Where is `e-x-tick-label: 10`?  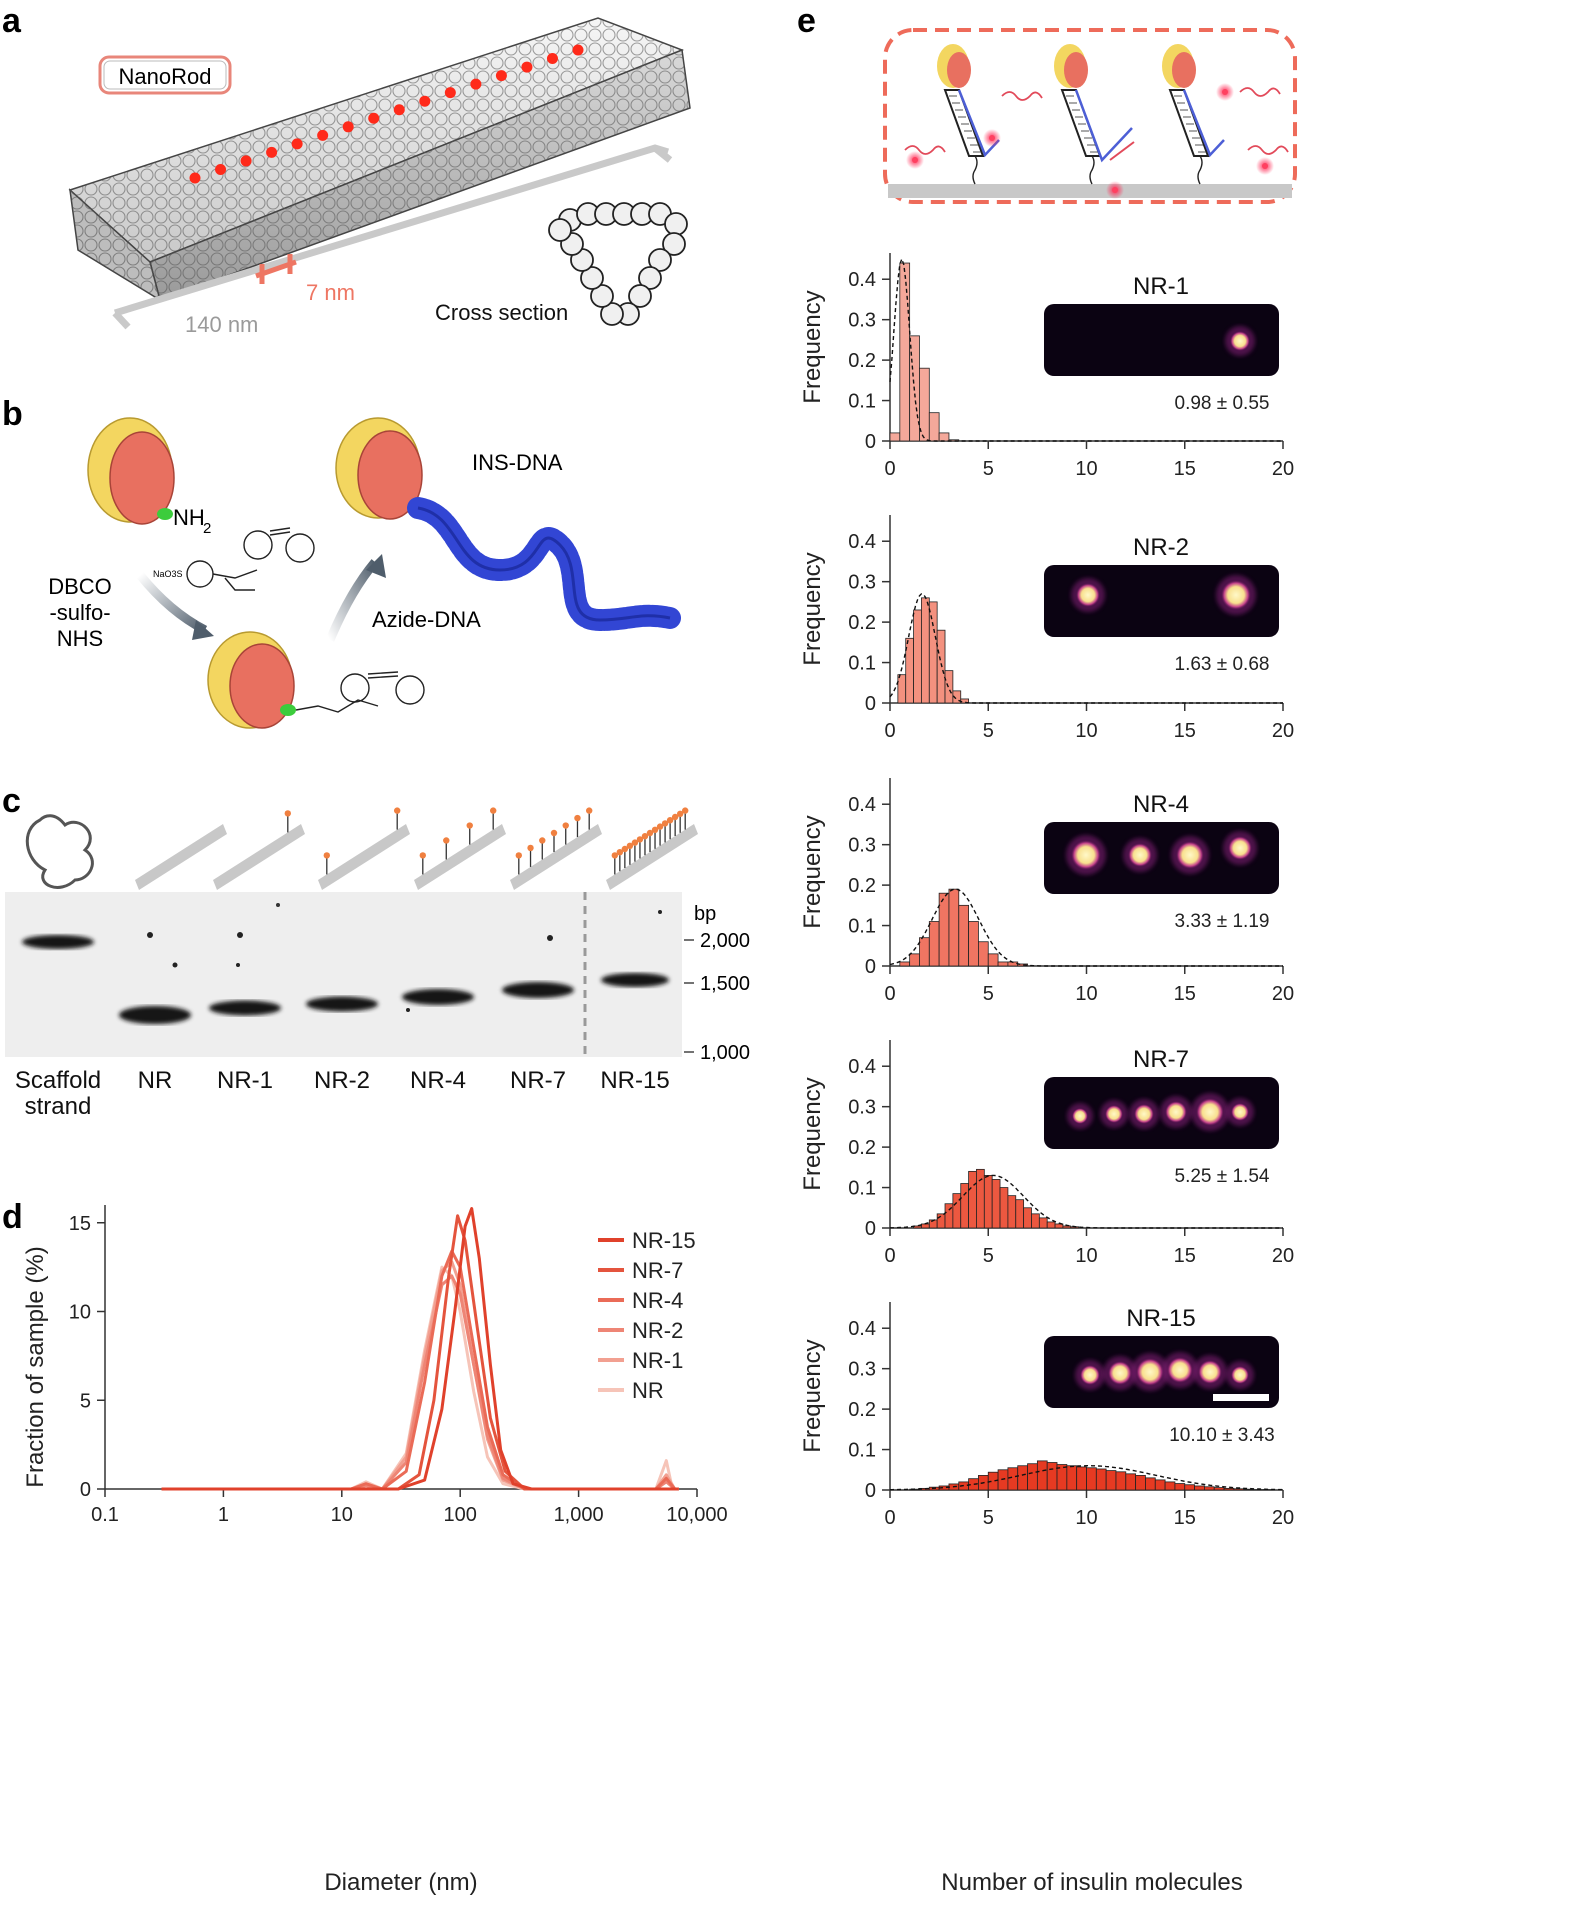 e-x-tick-label: 10 is located at coordinates (1086, 469).